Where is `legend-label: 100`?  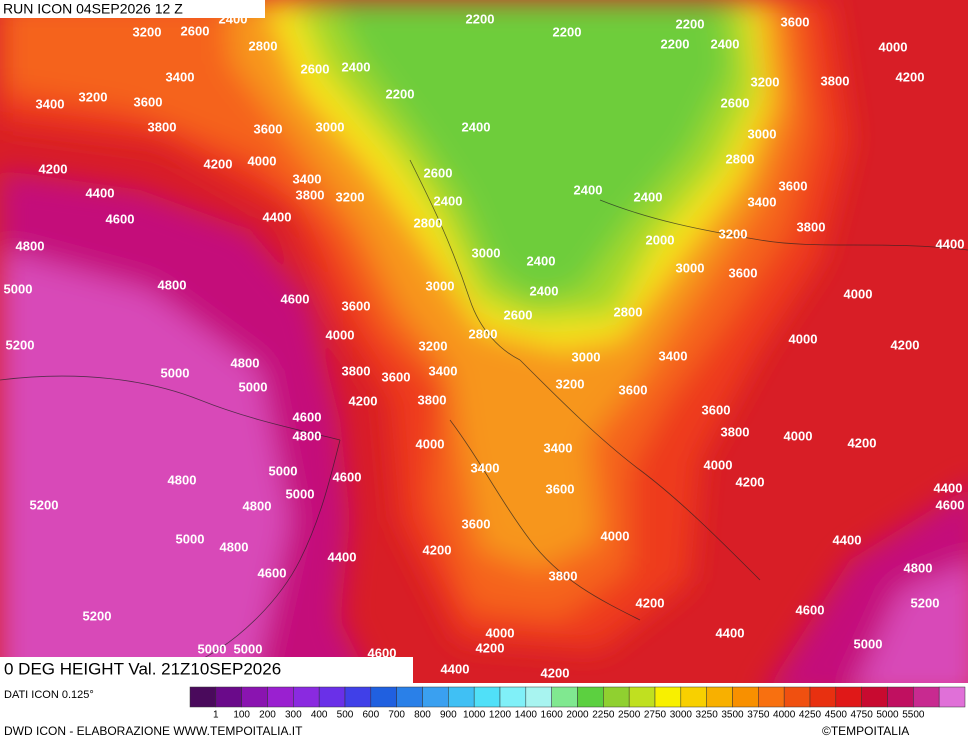 legend-label: 100 is located at coordinates (241, 715).